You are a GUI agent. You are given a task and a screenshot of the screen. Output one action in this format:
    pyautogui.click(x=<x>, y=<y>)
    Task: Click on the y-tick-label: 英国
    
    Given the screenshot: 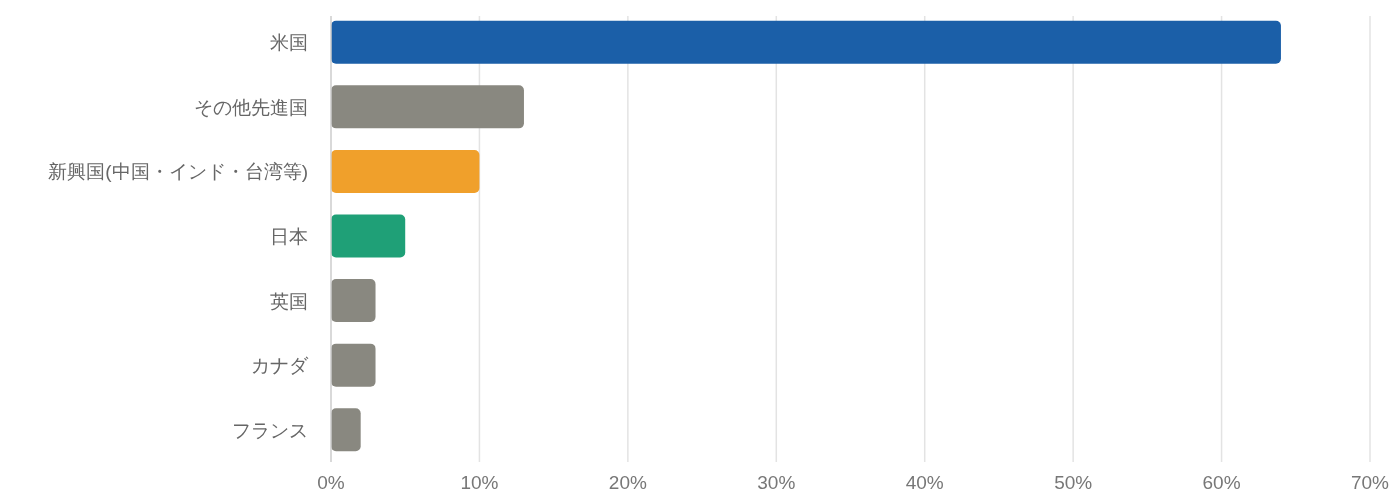 What is the action you would take?
    pyautogui.click(x=289, y=301)
    